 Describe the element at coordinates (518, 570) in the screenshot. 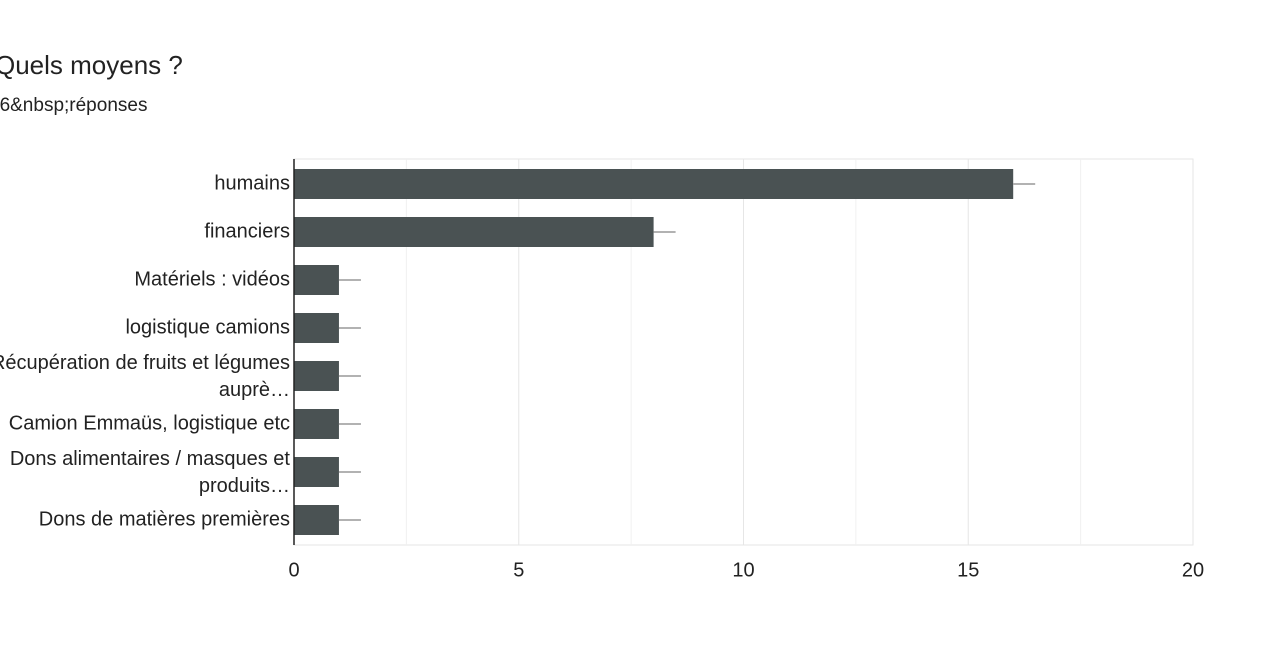

I see `x-tick-label: 5` at that location.